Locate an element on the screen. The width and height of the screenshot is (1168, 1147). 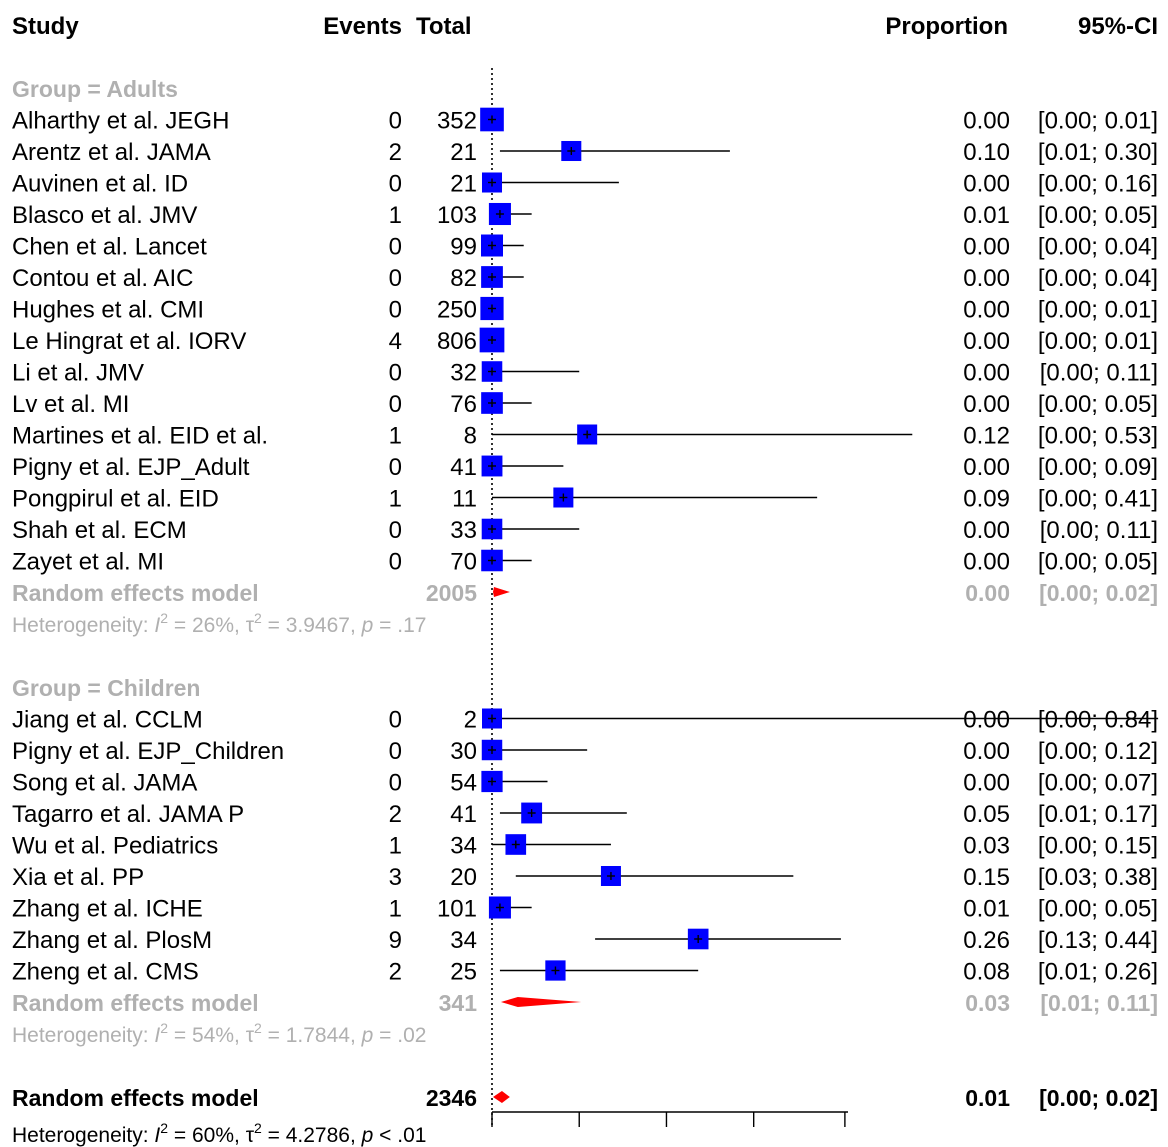
study-total: 11 is located at coordinates (464, 499).